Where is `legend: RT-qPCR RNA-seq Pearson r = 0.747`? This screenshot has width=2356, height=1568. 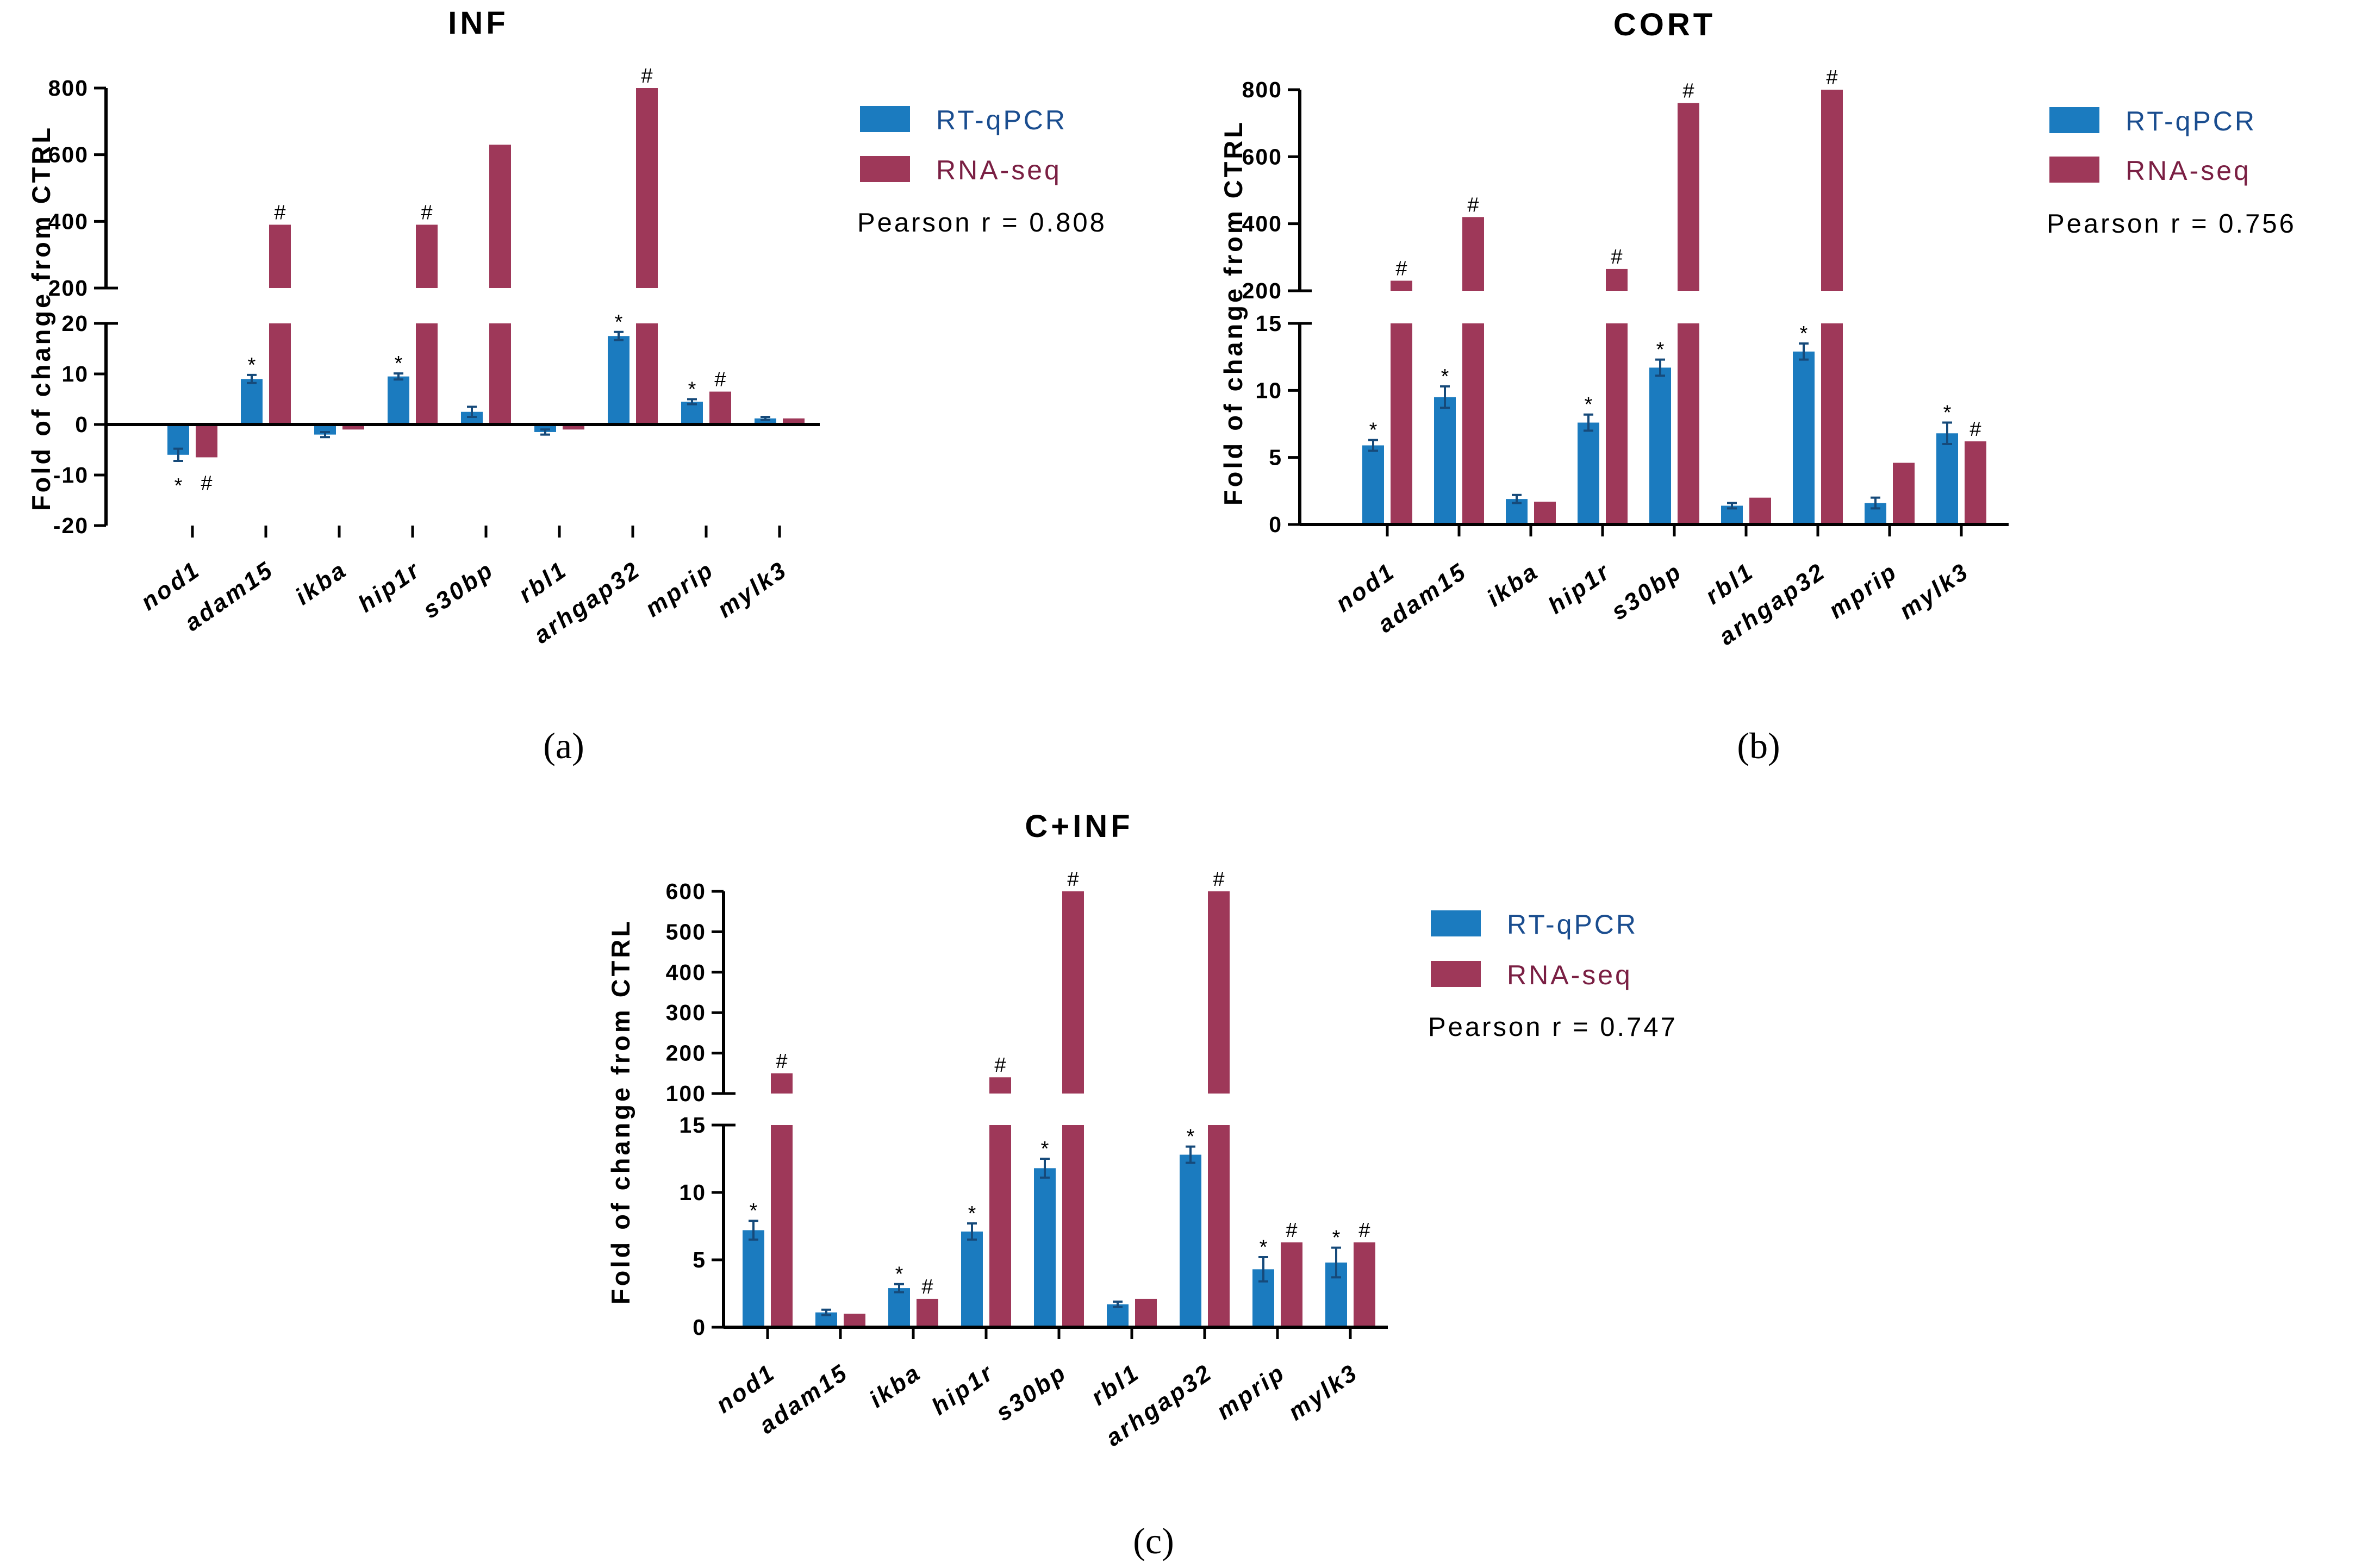 legend: RT-qPCR RNA-seq Pearson r = 0.747 is located at coordinates (1551, 975).